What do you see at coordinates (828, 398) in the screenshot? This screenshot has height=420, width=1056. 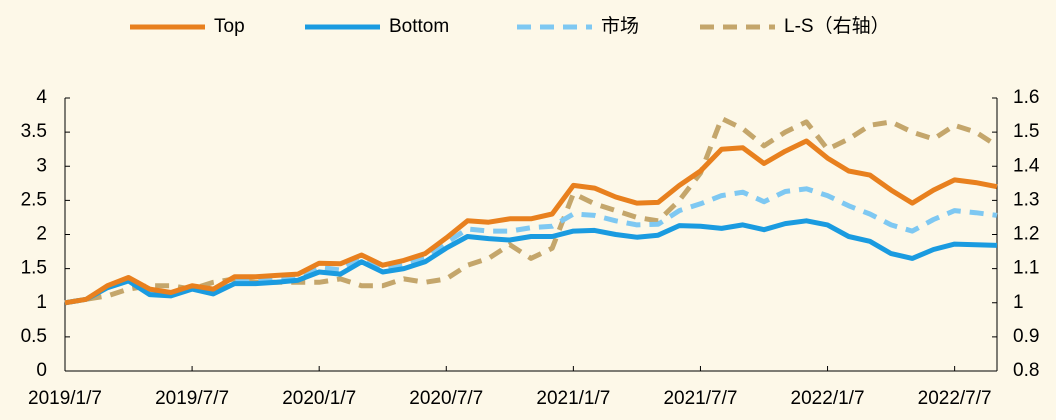 I see `x-tick-label: 2022/1/7` at bounding box center [828, 398].